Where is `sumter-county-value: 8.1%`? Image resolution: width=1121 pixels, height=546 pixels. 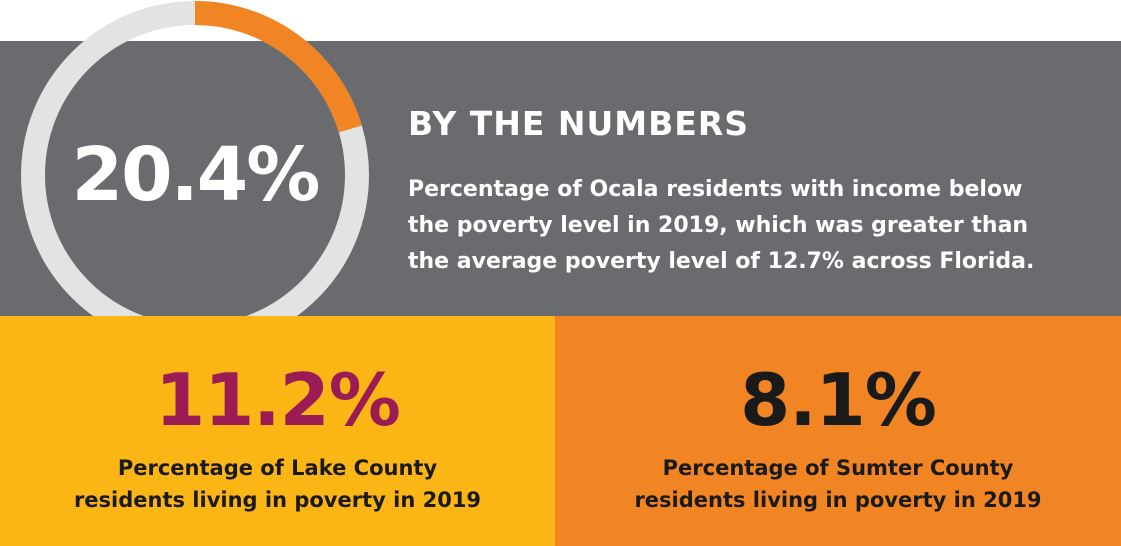
sumter-county-value: 8.1% is located at coordinates (838, 400).